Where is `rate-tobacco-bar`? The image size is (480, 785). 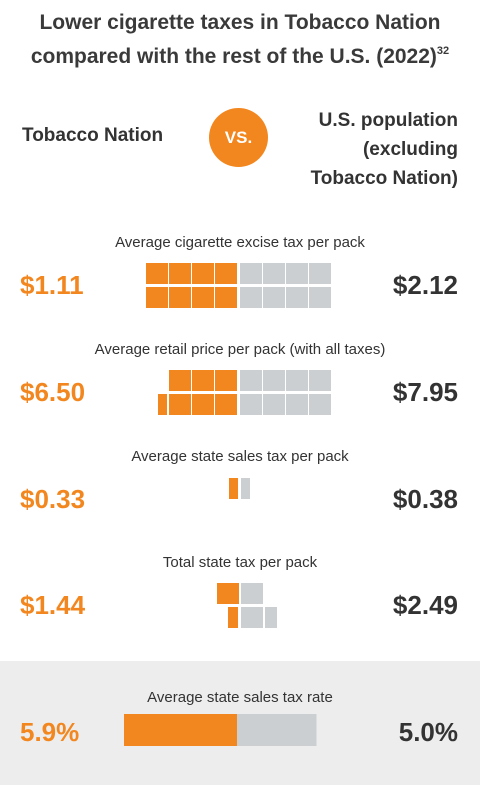
rate-tobacco-bar is located at coordinates (180, 730).